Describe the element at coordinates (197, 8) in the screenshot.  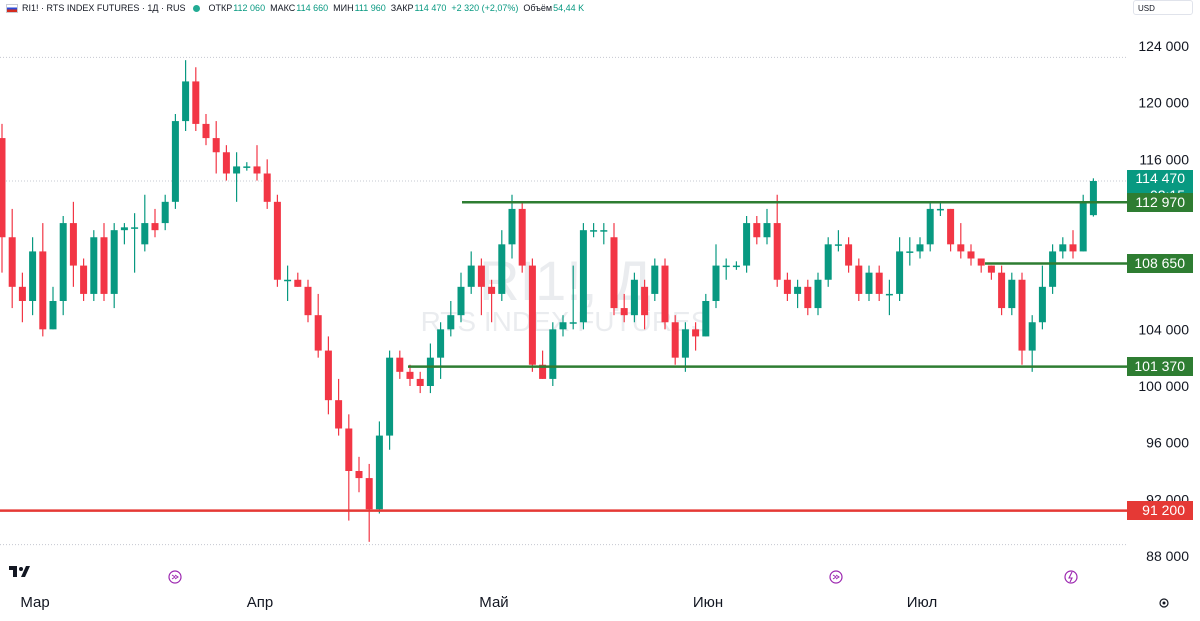
I see `market-status-dot` at that location.